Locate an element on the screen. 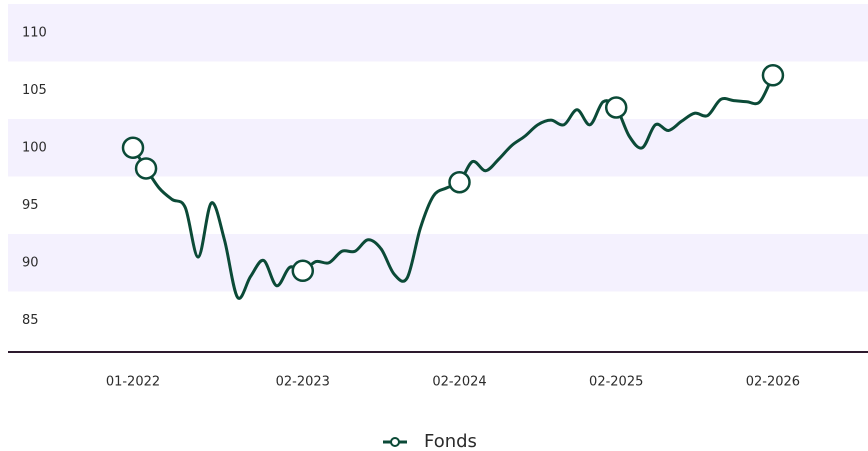  y-tick-label: 105 is located at coordinates (34, 90).